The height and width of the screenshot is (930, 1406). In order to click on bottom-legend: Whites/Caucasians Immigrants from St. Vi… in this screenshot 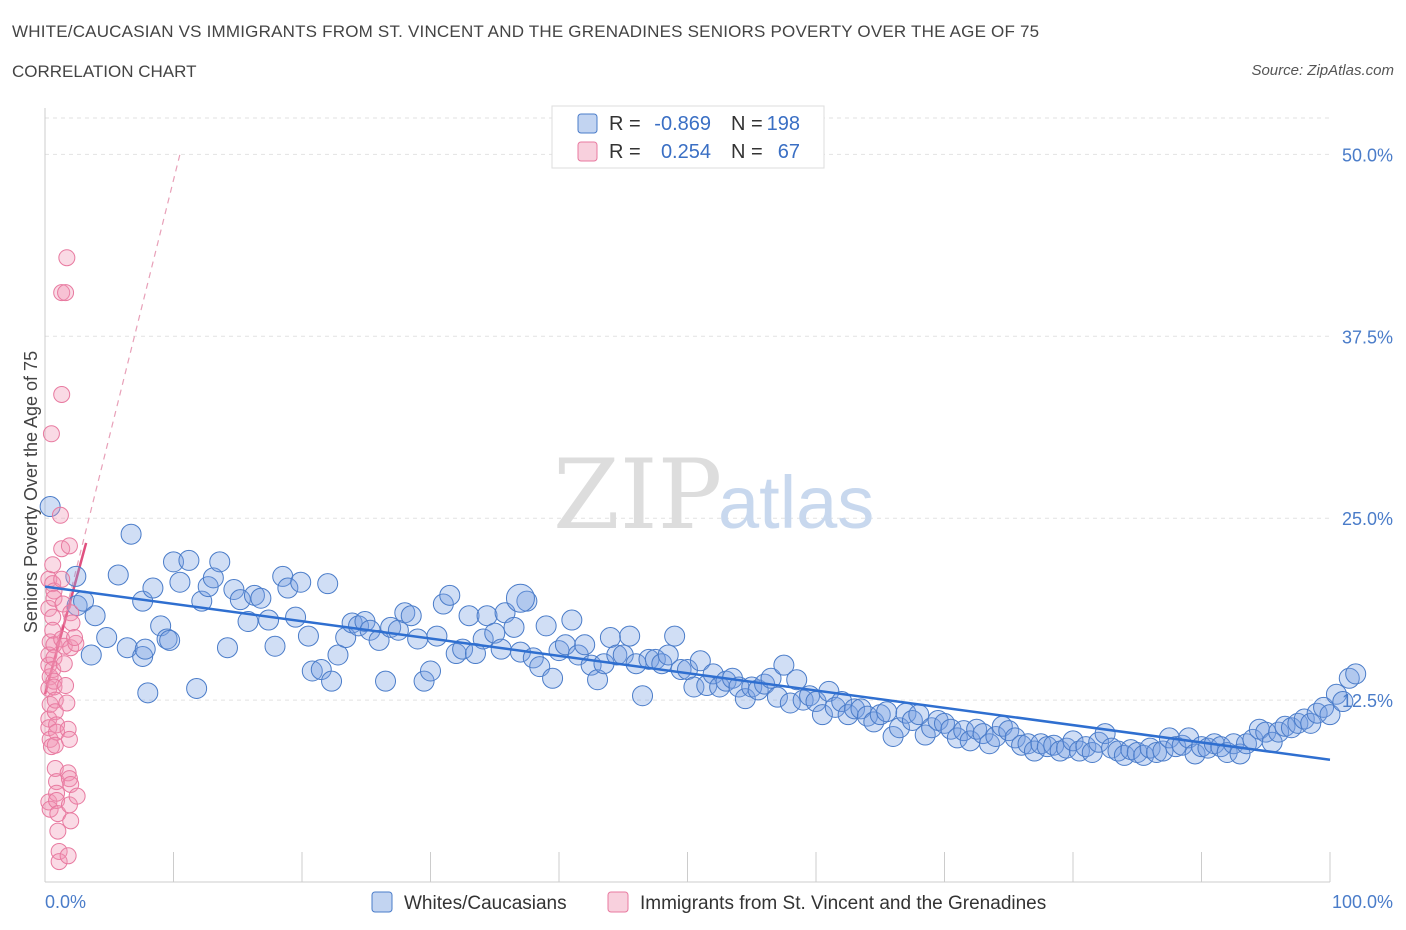, I will do `click(708, 902)`.